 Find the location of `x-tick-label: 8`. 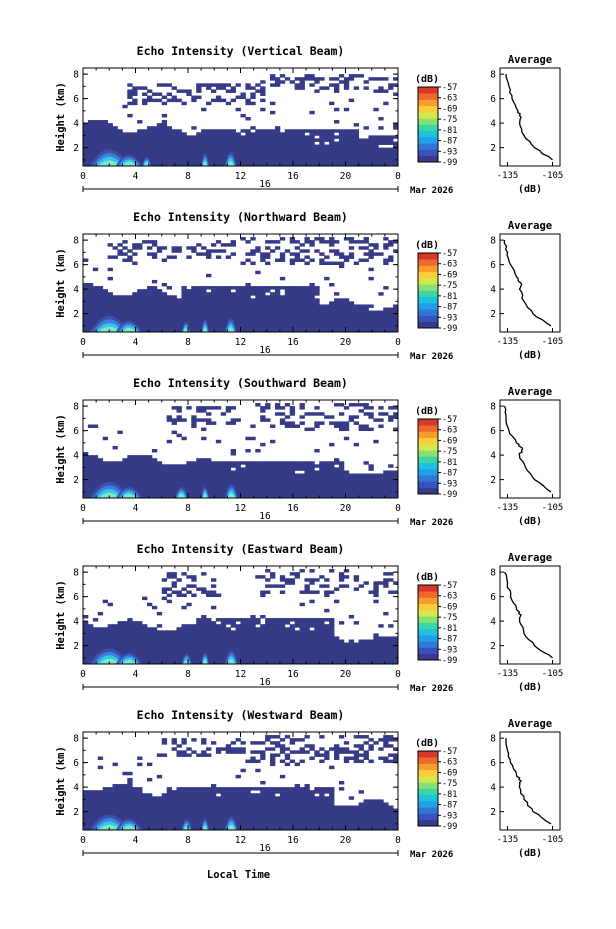

x-tick-label: 8 is located at coordinates (188, 674).